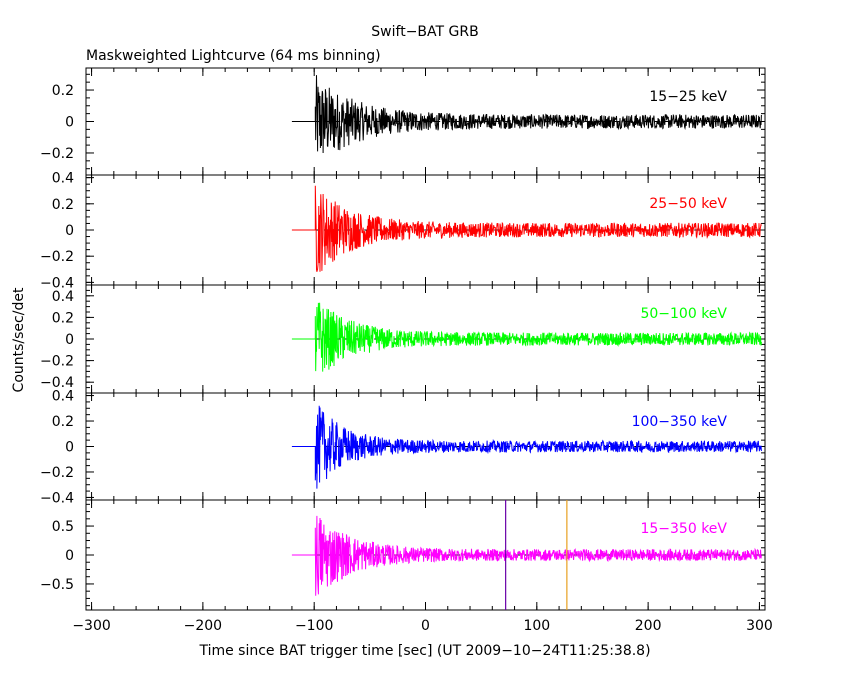 The height and width of the screenshot is (680, 850). Describe the element at coordinates (688, 204) in the screenshot. I see `band-label: 25−50 keV` at that location.